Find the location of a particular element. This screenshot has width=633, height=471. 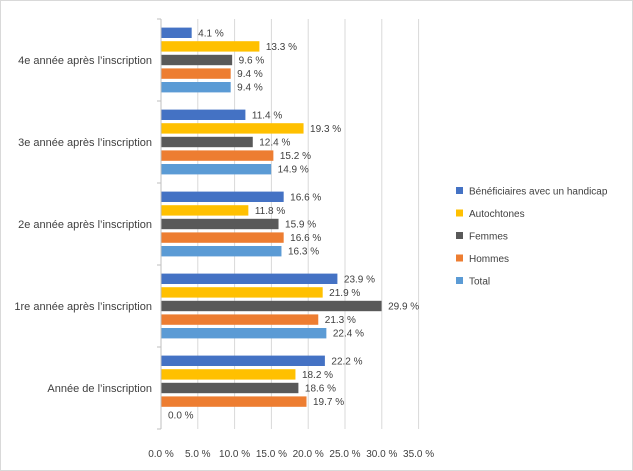

x-tick-label: 30.0 % is located at coordinates (381, 454).